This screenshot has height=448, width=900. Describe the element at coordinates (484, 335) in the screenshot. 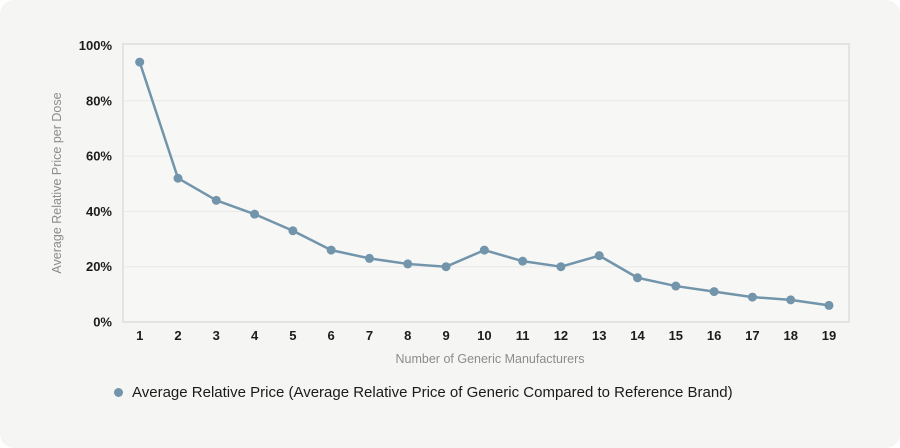

I see `x-tick-label: 10` at that location.